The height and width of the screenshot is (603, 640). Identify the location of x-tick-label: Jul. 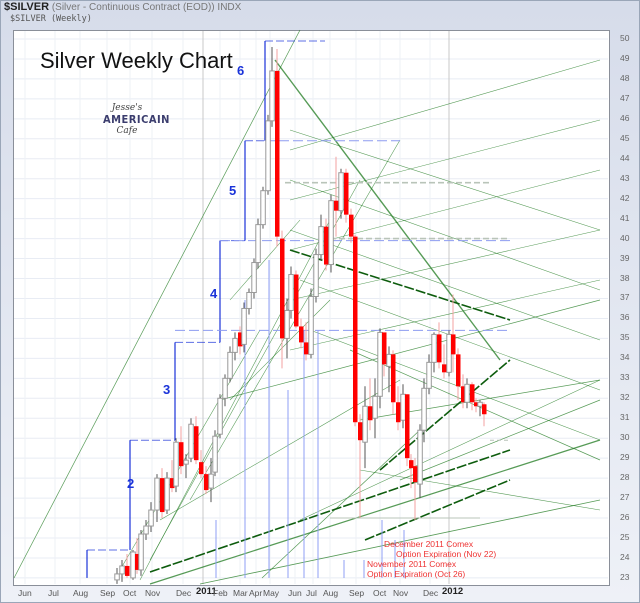
(311, 593).